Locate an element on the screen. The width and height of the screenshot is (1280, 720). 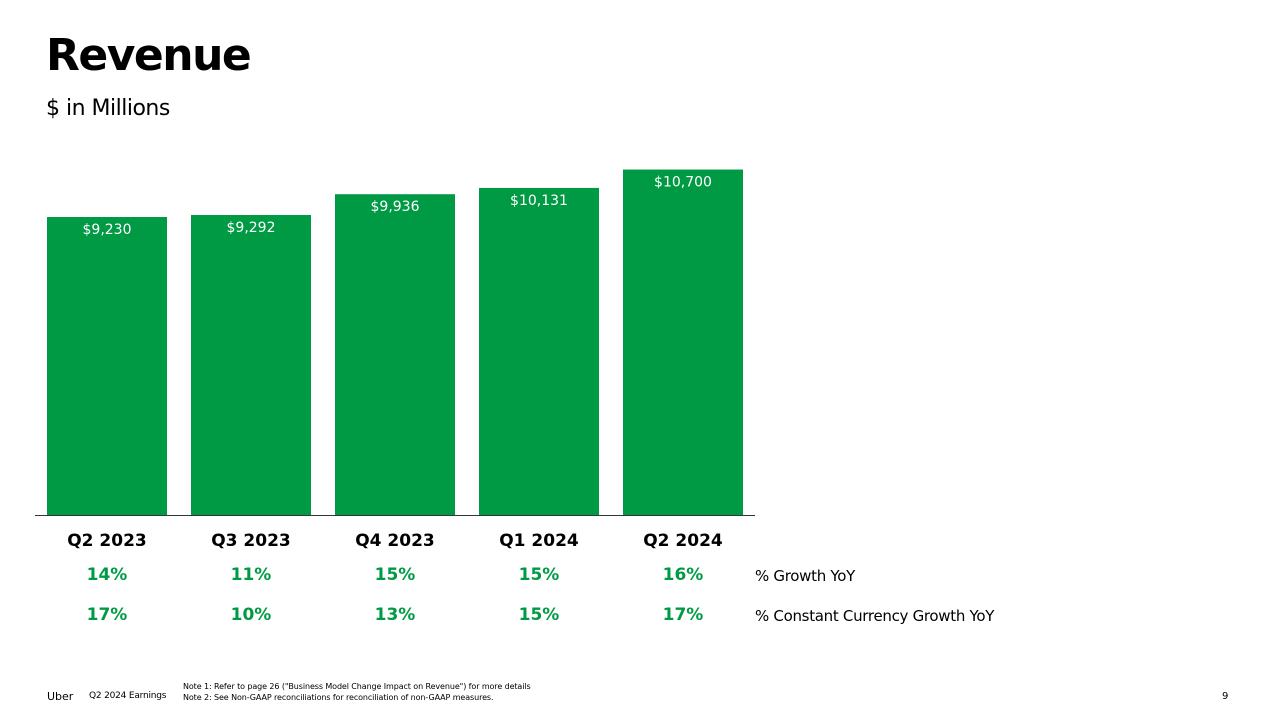
growth-value: 10% is located at coordinates (251, 615).